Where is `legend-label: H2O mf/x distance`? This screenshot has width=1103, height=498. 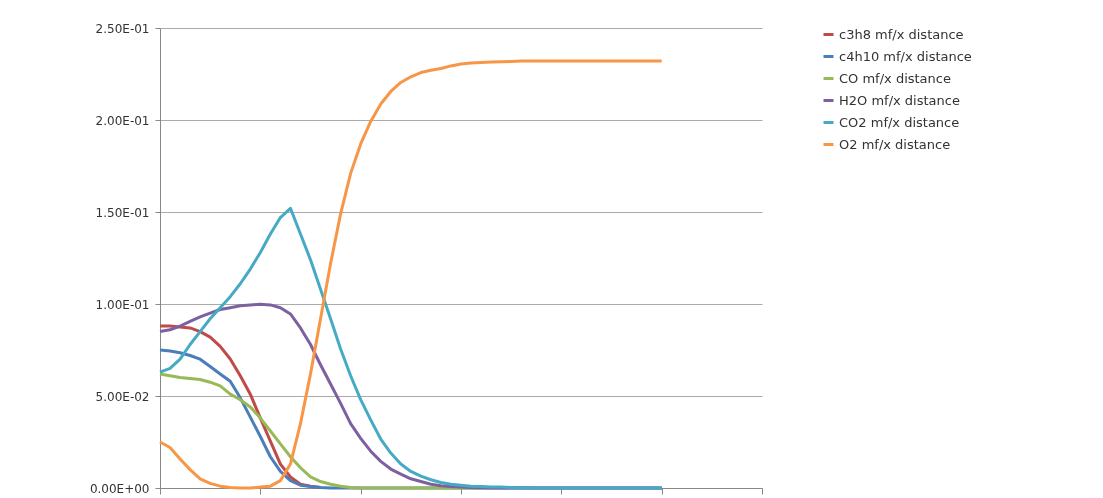 legend-label: H2O mf/x distance is located at coordinates (899, 100).